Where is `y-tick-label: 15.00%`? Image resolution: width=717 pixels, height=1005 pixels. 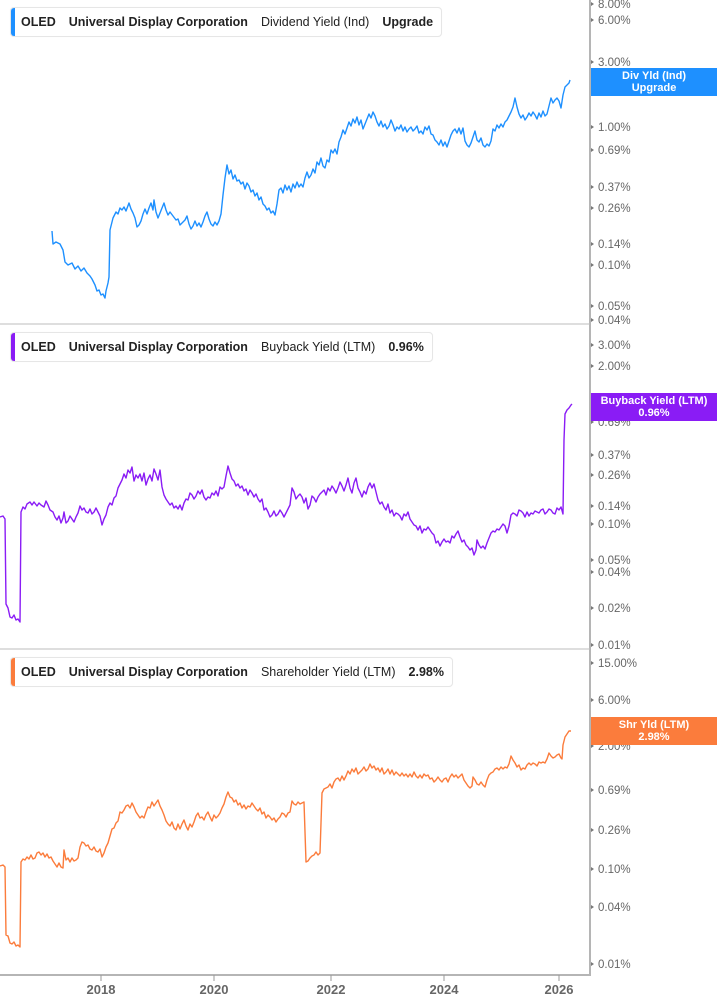 y-tick-label: 15.00% is located at coordinates (617, 664).